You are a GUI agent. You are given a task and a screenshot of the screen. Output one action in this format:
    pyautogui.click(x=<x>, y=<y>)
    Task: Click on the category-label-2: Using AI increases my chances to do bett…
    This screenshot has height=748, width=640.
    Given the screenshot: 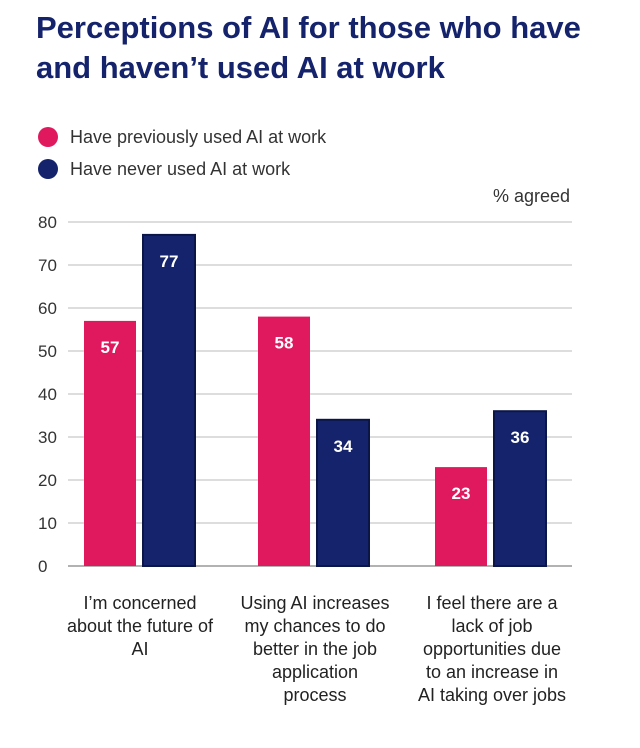 What is the action you would take?
    pyautogui.click(x=315, y=649)
    